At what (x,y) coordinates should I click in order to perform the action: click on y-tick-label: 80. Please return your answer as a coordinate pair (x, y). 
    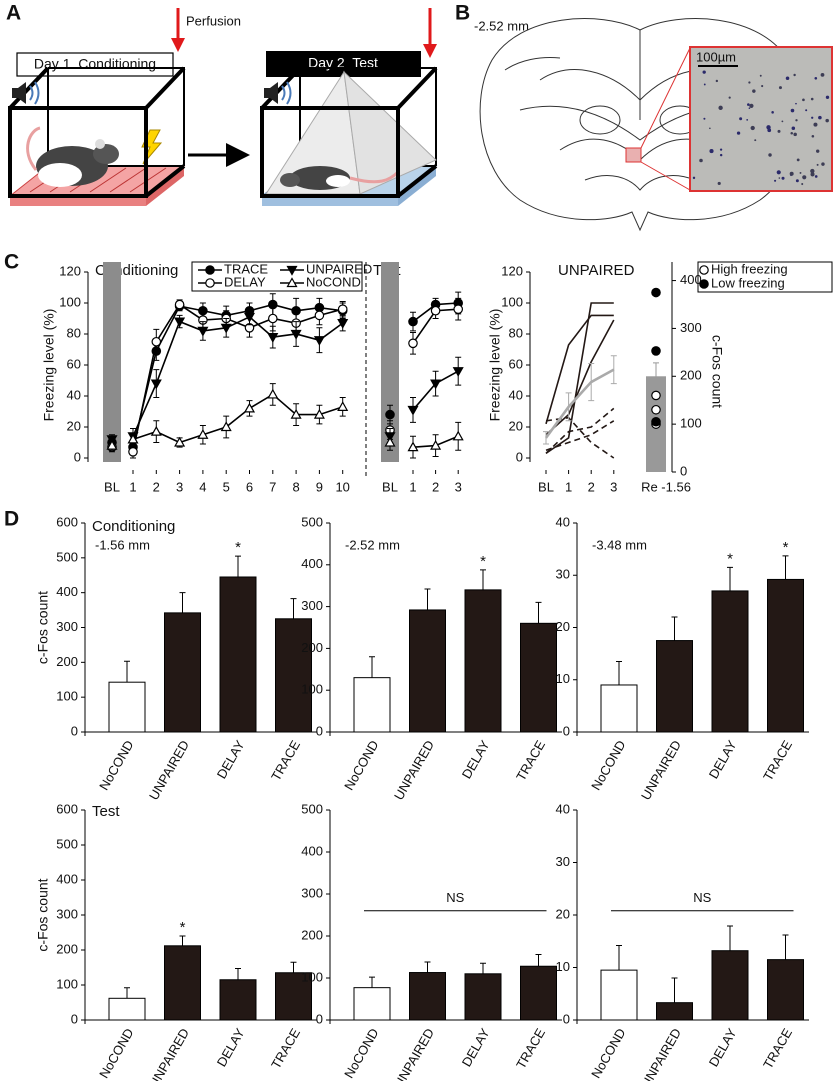
    Looking at the image, I should click on (74, 332).